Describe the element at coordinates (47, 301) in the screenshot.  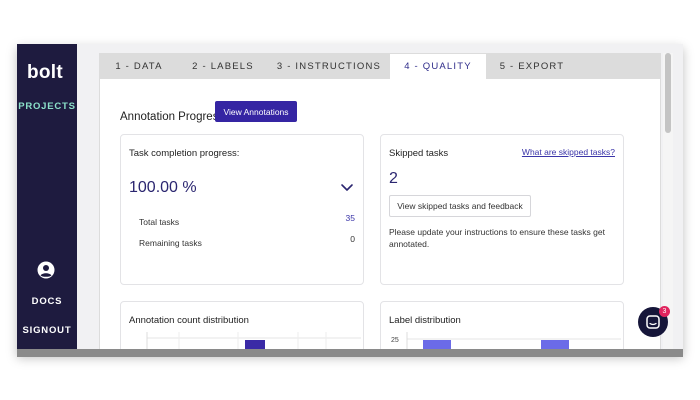
I see `nav-docs: DOCS` at that location.